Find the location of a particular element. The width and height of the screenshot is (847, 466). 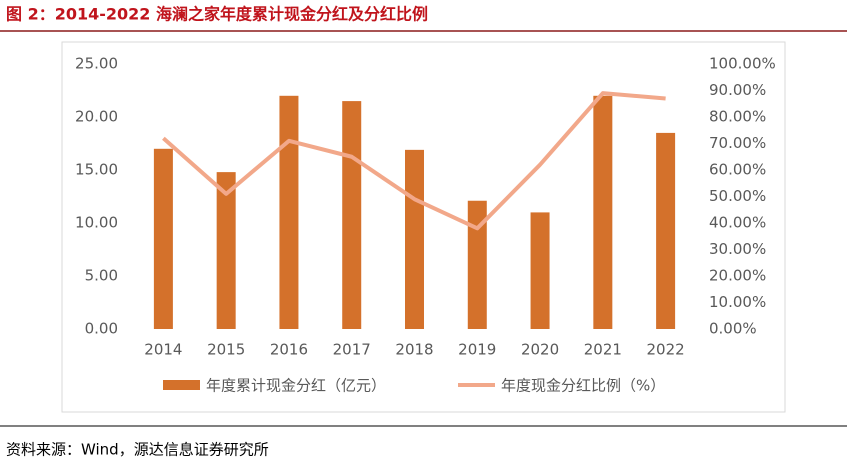

y-tick-label: 15.00 is located at coordinates (96, 170).